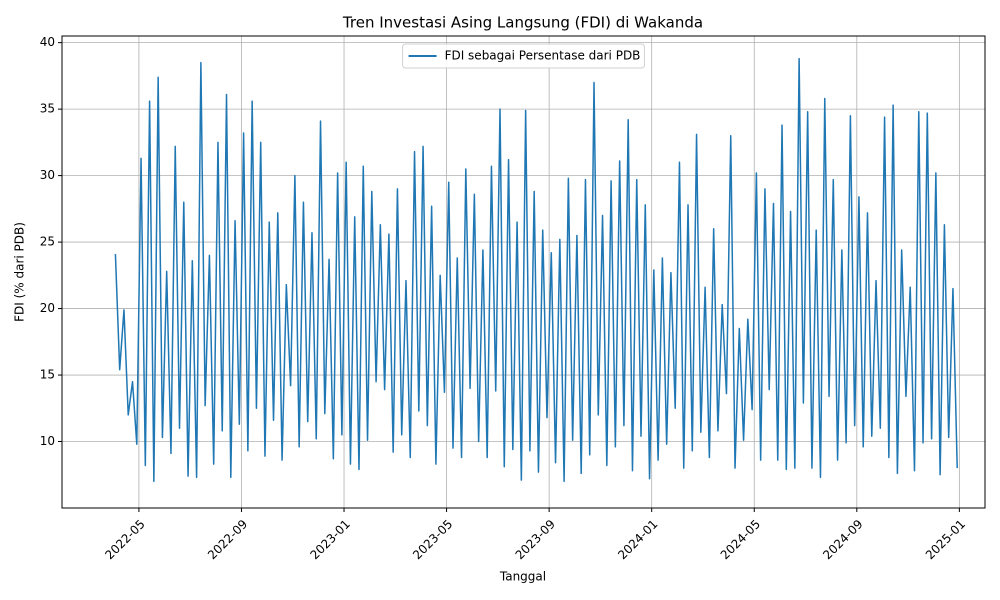 This screenshot has width=1000, height=600. Describe the element at coordinates (47, 109) in the screenshot. I see `y-tick-label: 35` at that location.